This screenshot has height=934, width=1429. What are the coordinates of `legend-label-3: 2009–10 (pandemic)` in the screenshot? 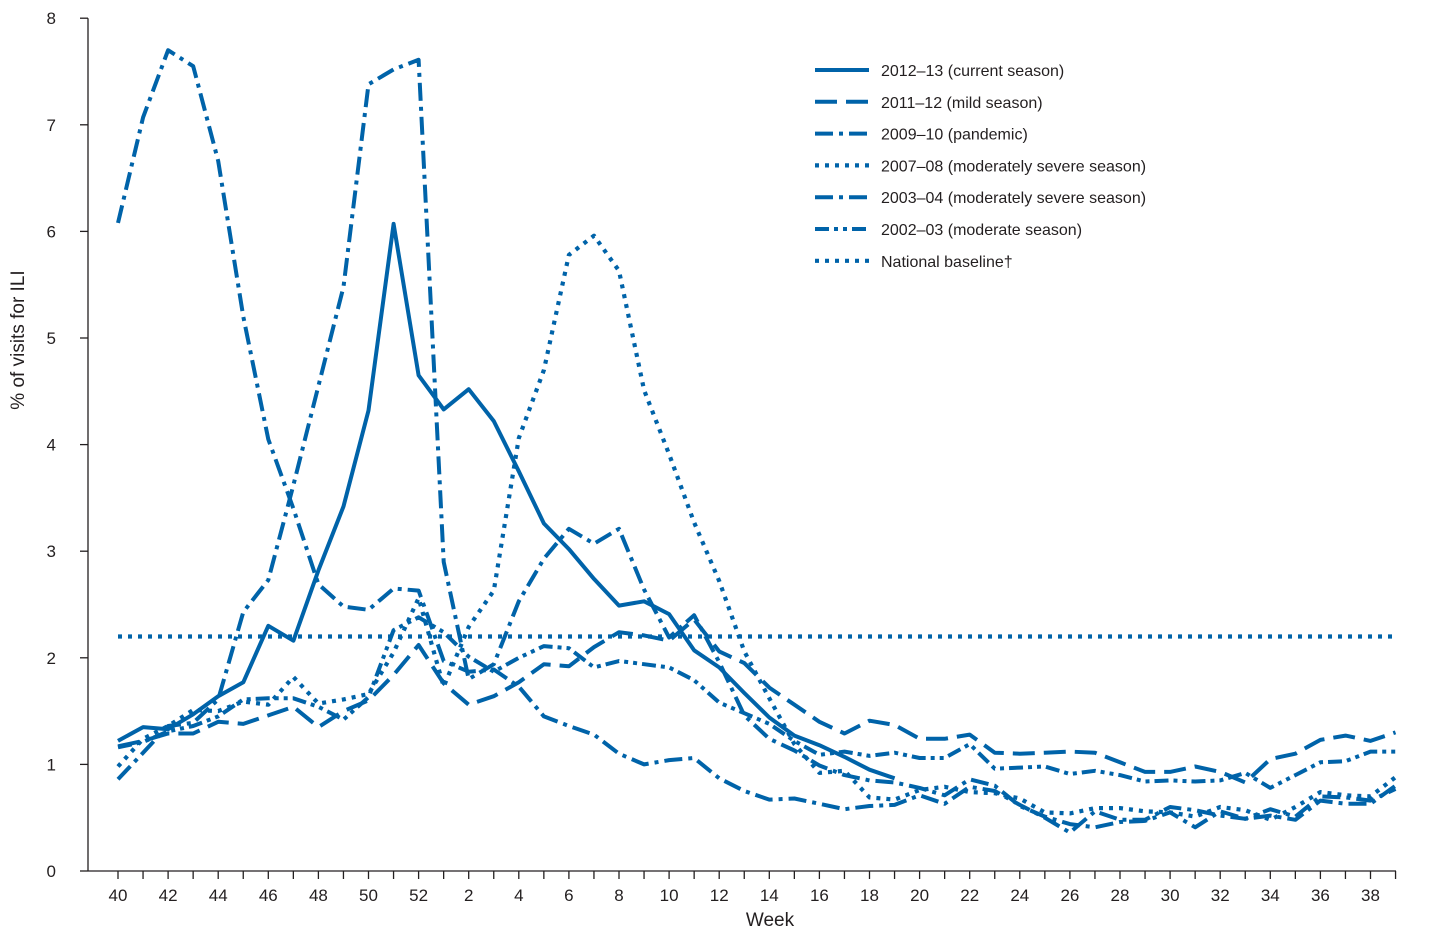 It's located at (954, 135).